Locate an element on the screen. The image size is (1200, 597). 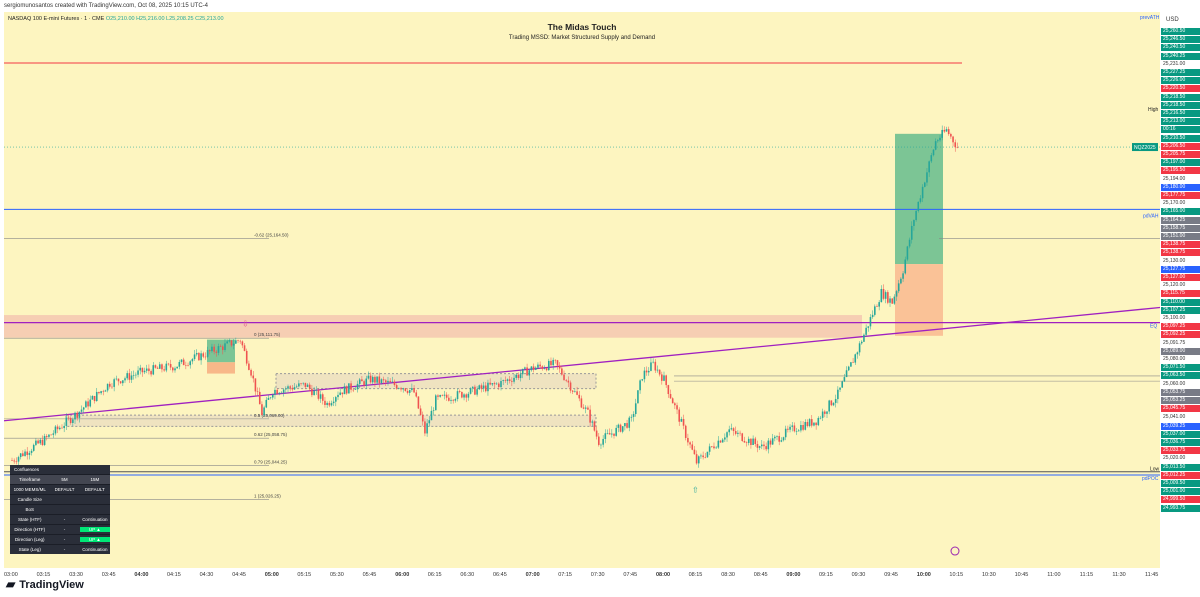
conf-row-value: - is located at coordinates (64, 539).